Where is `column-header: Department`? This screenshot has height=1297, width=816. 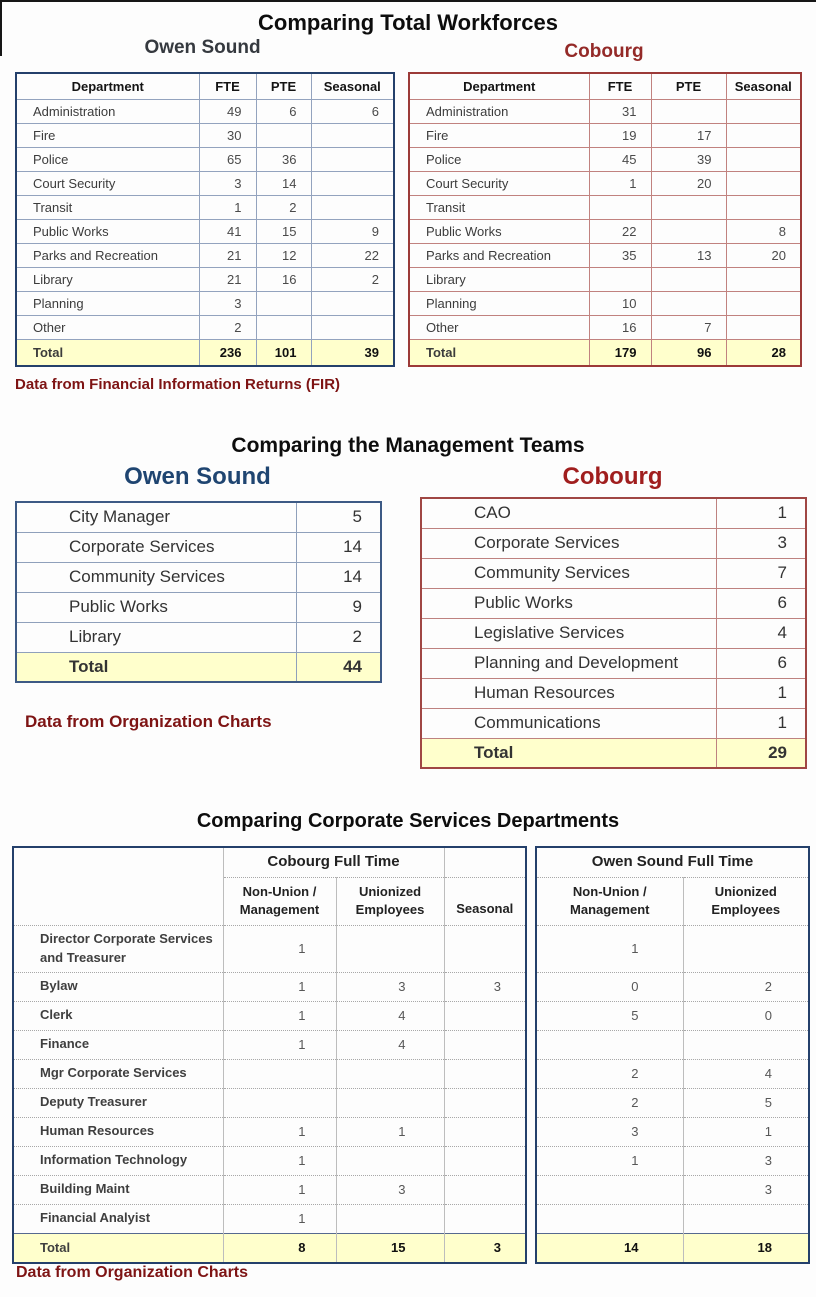 column-header: Department is located at coordinates (499, 86).